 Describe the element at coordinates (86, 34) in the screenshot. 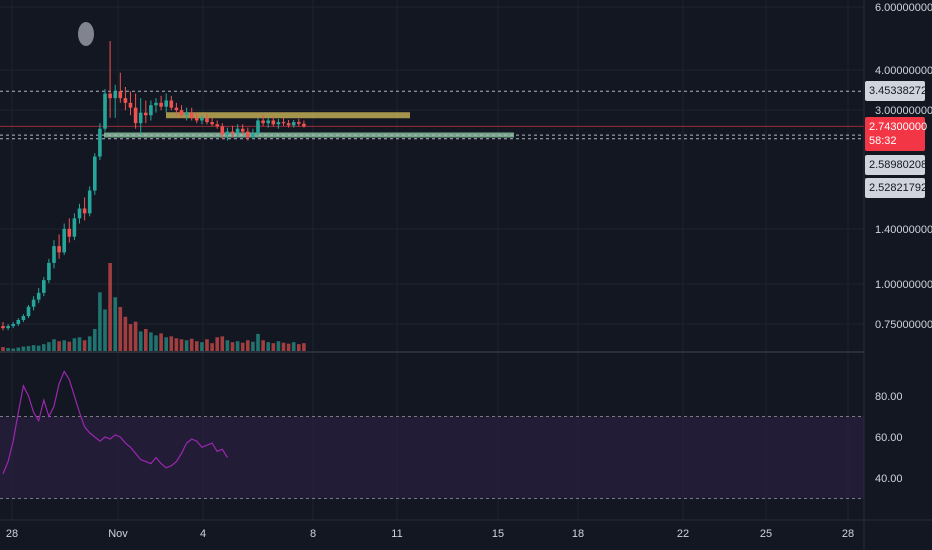

I see `marker-ellipse` at that location.